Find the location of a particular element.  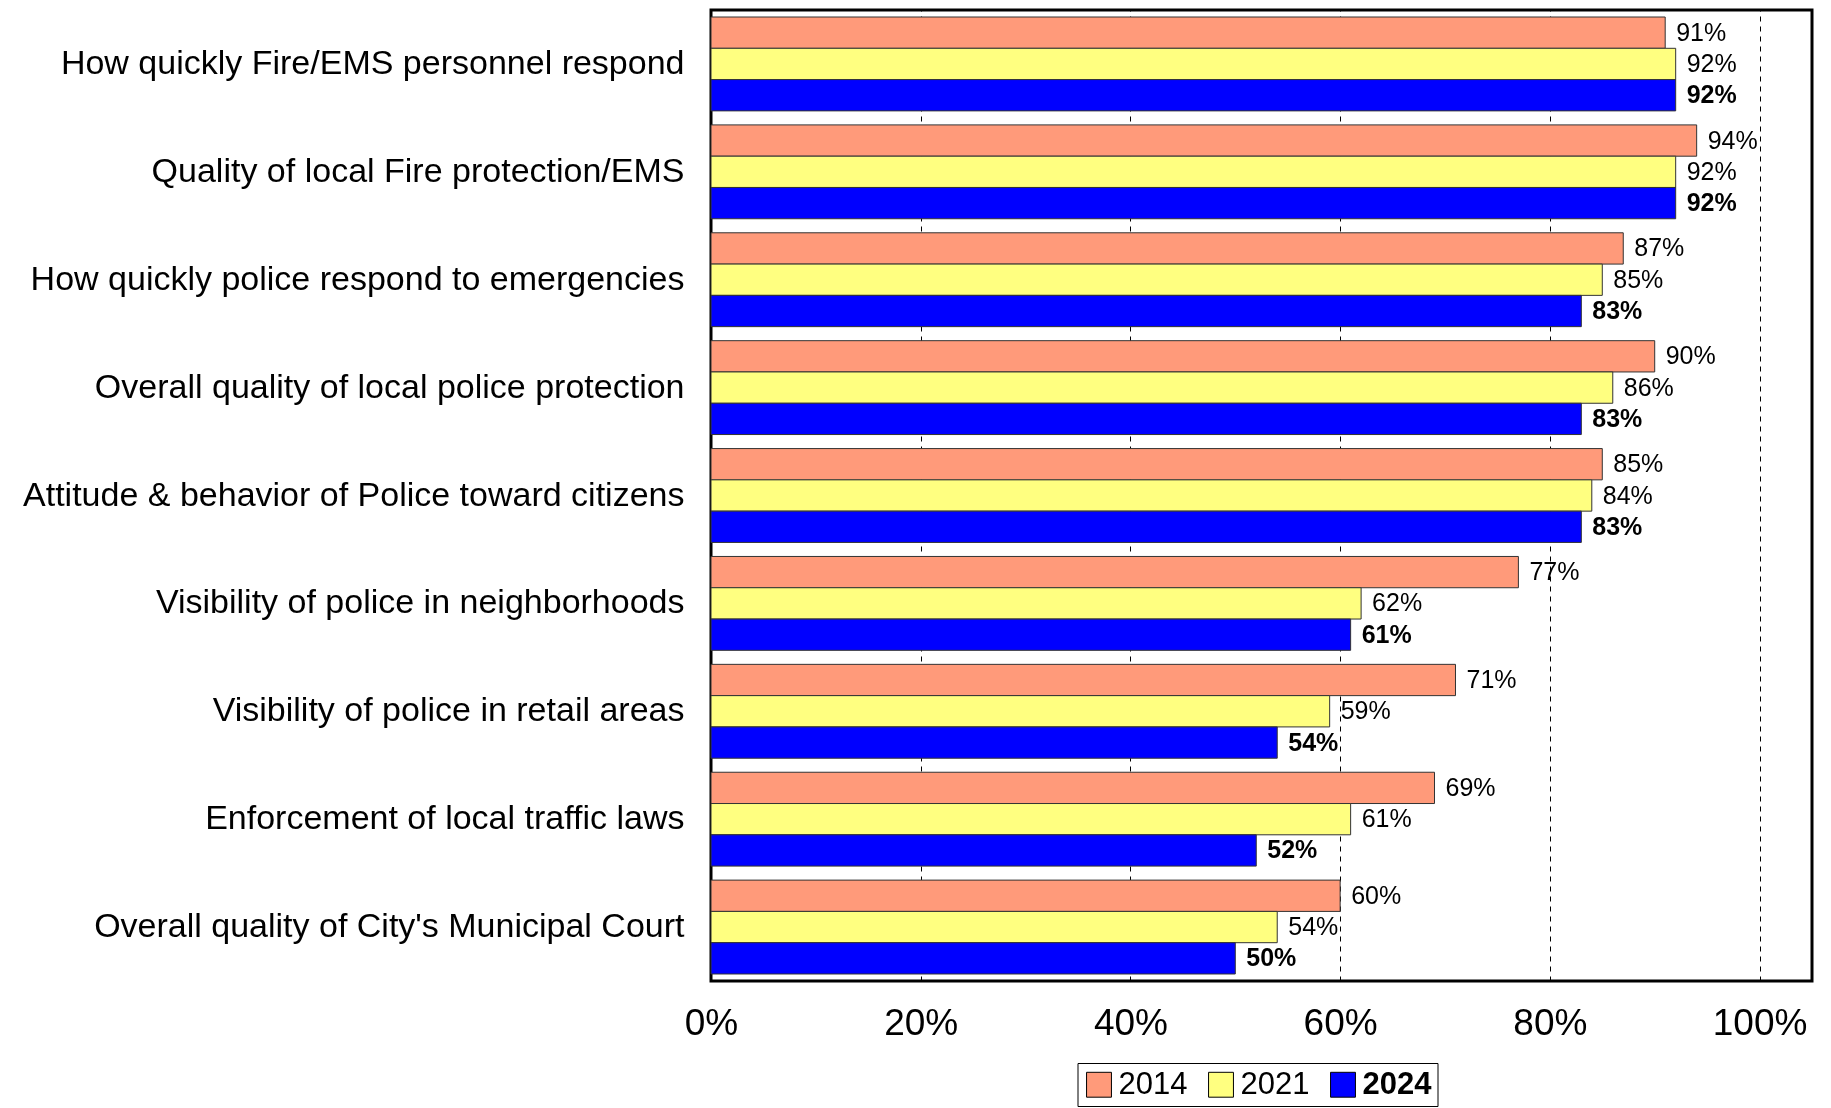

y-tick-label: How quickly police respond to emergencies is located at coordinates (357, 277).